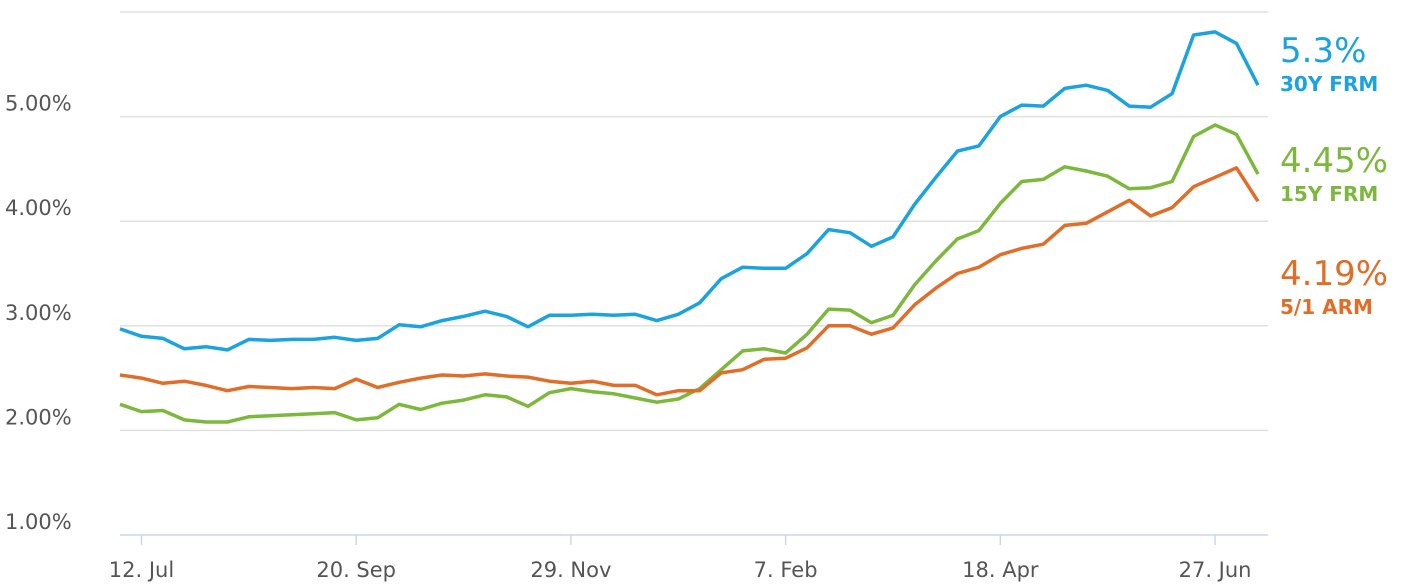  What do you see at coordinates (1326, 307) in the screenshot?
I see `series-name: 5/1 ARM` at bounding box center [1326, 307].